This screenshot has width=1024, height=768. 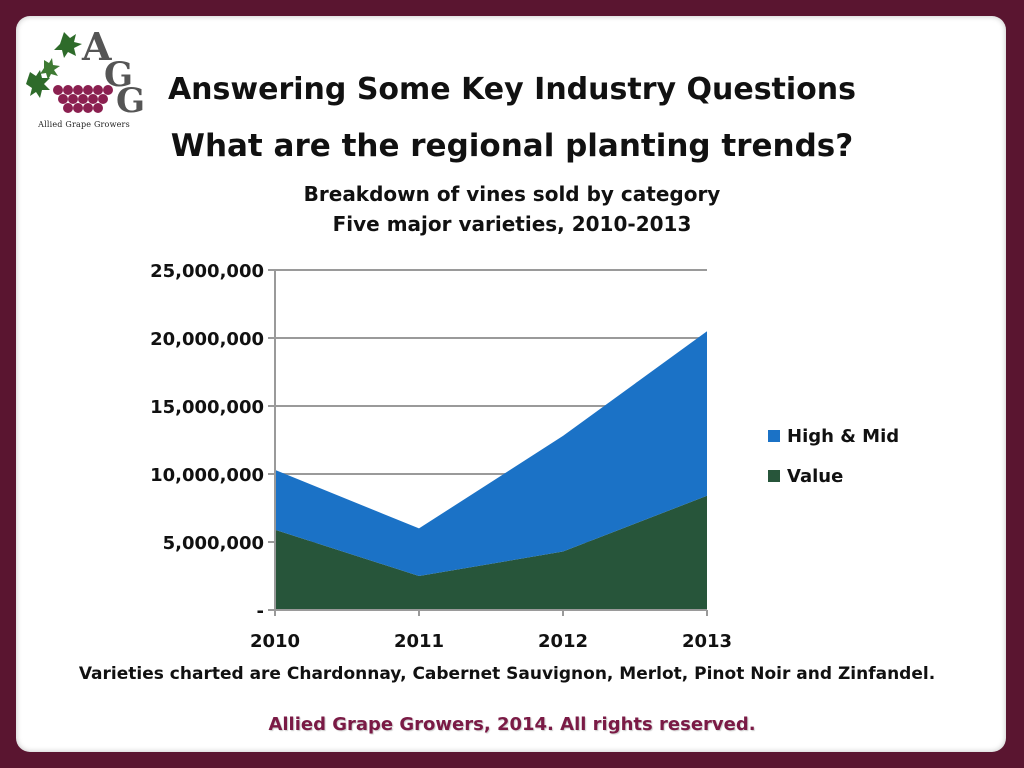 What do you see at coordinates (419, 641) in the screenshot?
I see `x-tick-label: 2011` at bounding box center [419, 641].